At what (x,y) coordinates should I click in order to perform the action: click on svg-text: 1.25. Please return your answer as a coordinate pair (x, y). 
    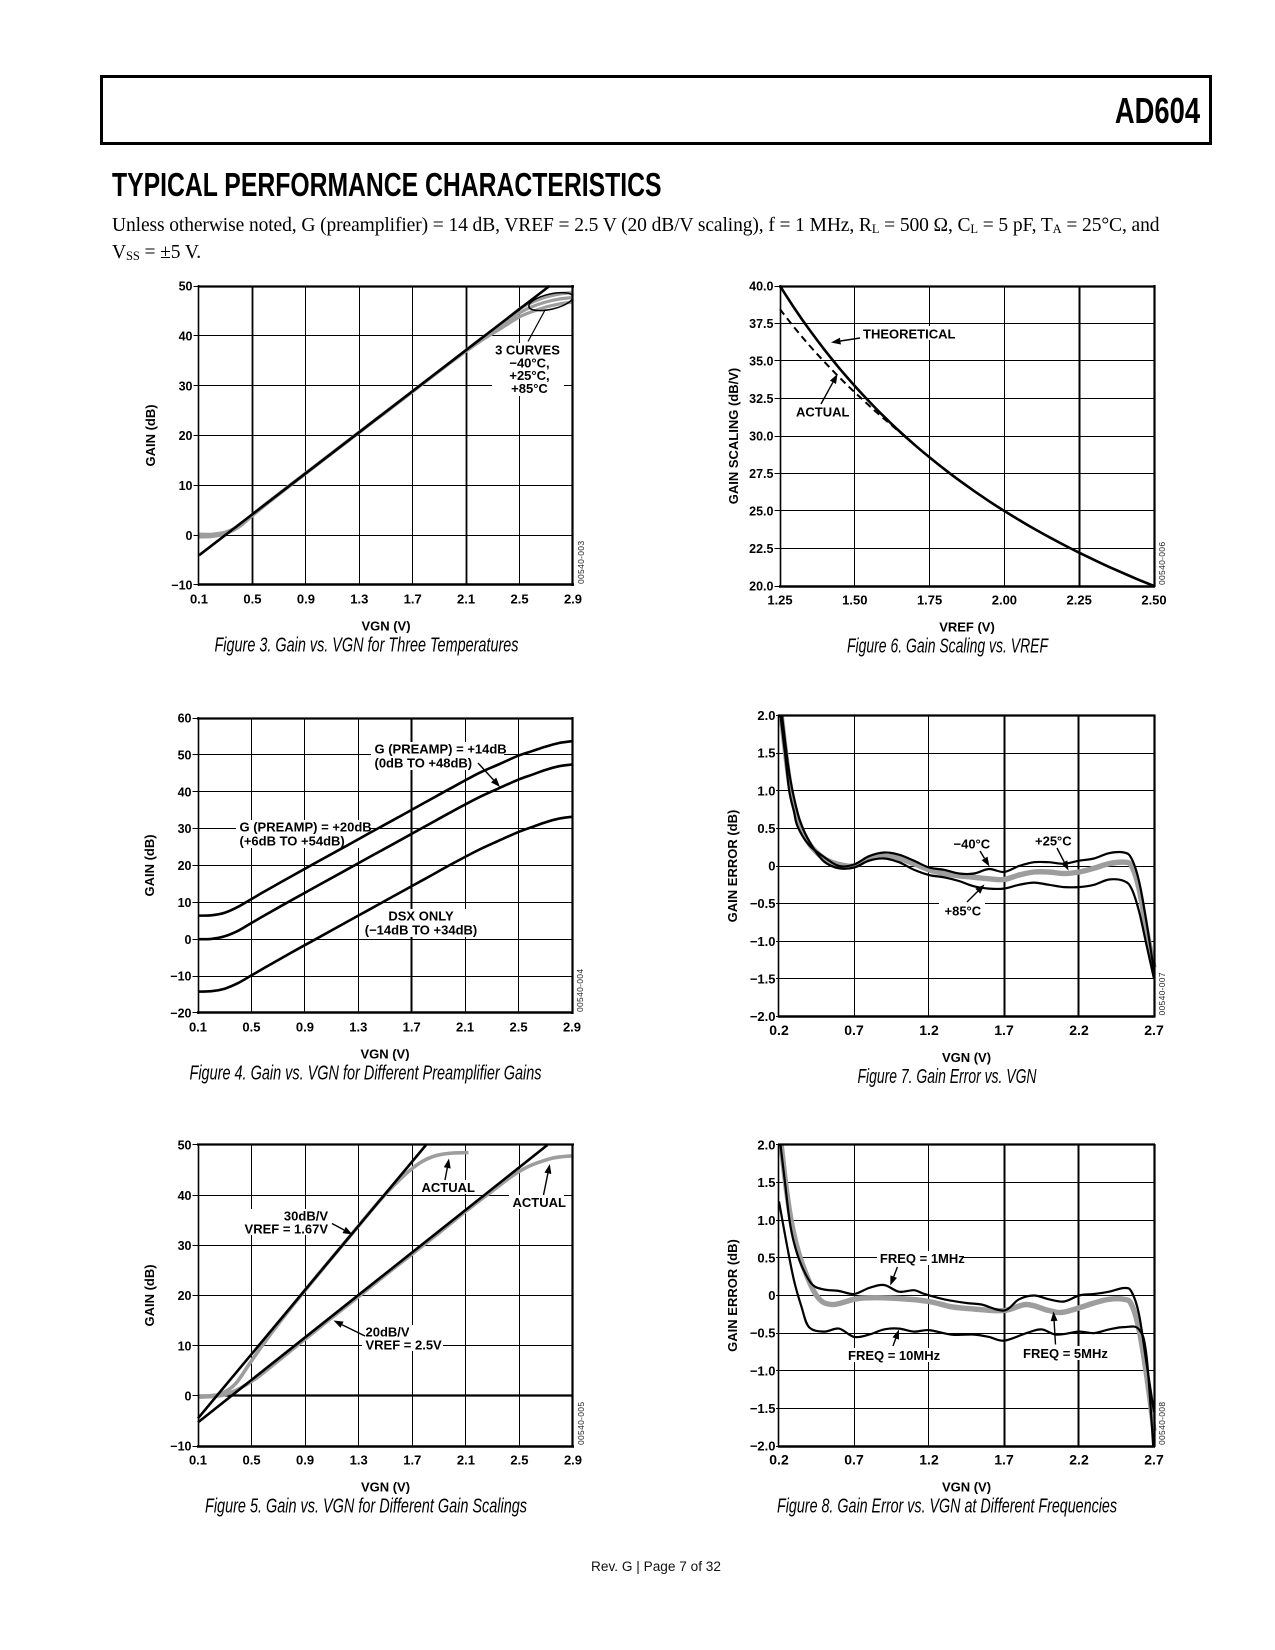
    Looking at the image, I should click on (779, 600).